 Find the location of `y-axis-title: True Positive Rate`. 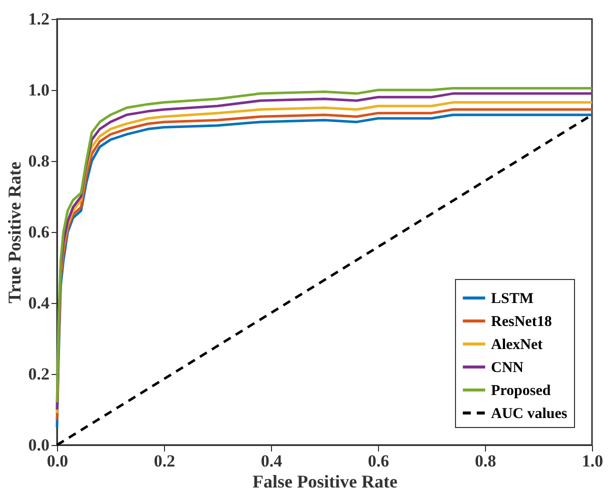

y-axis-title: True Positive Rate is located at coordinates (14, 233).